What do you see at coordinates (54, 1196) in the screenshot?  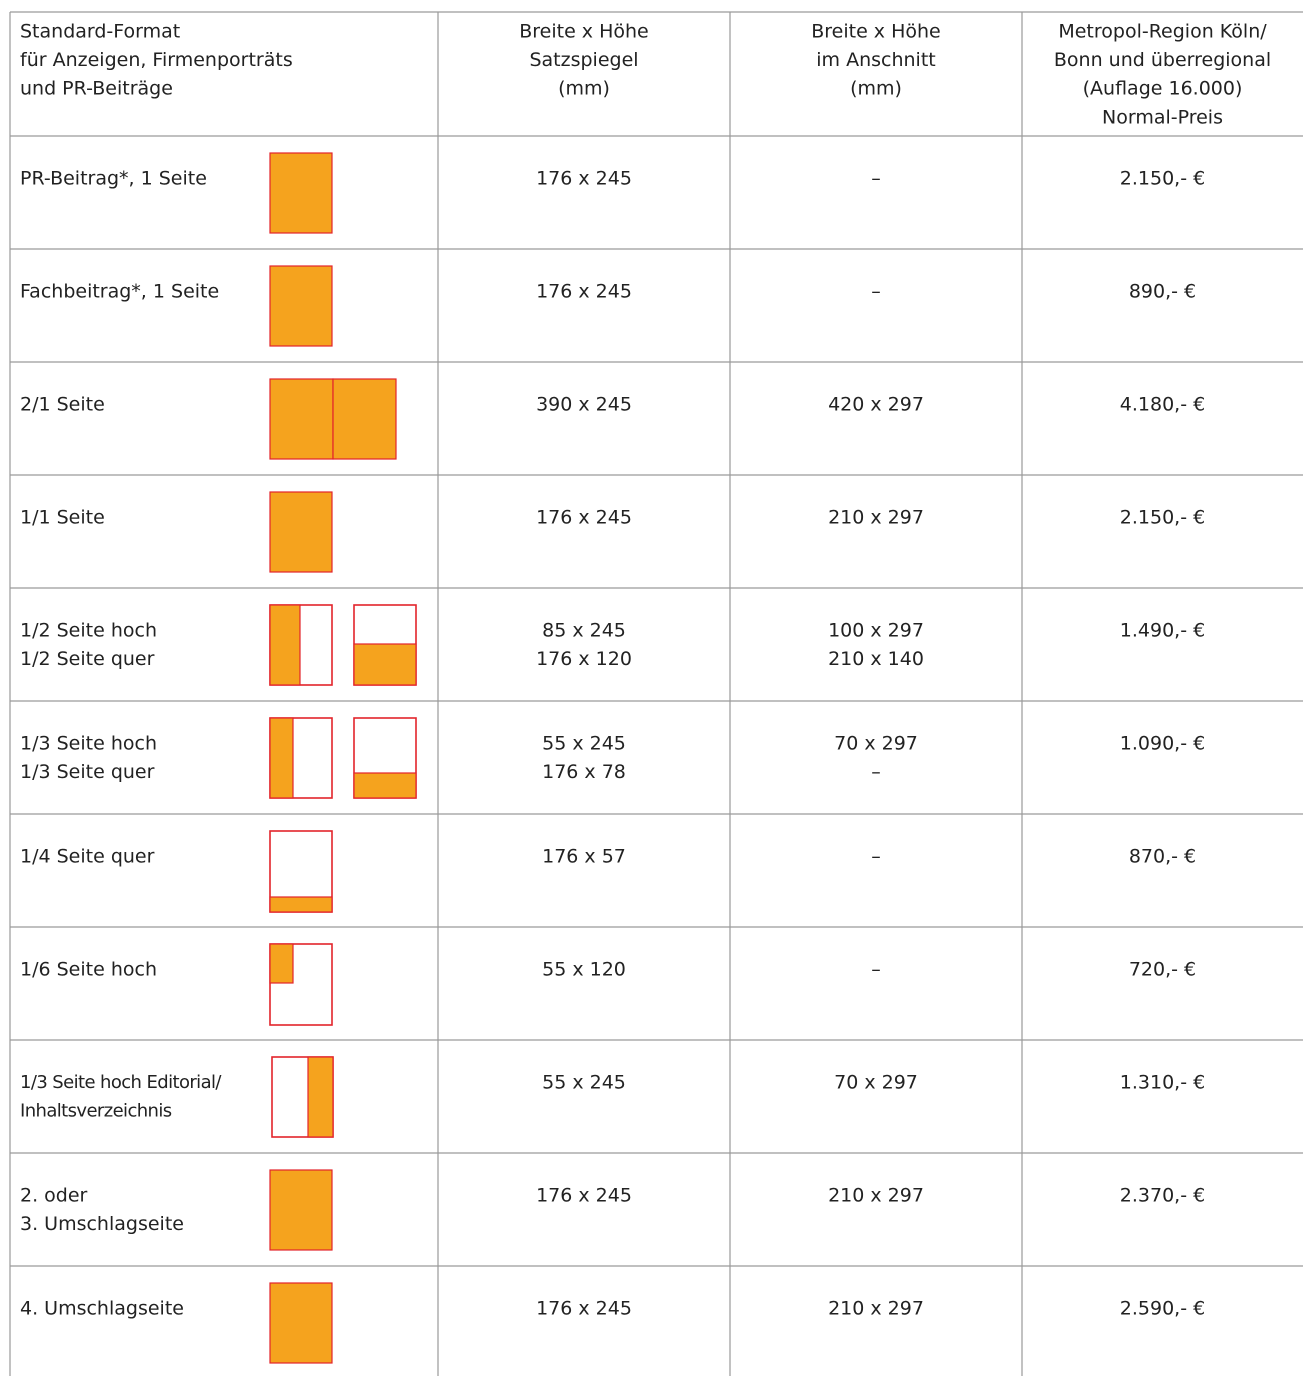 I see `row-label: 2. oder` at bounding box center [54, 1196].